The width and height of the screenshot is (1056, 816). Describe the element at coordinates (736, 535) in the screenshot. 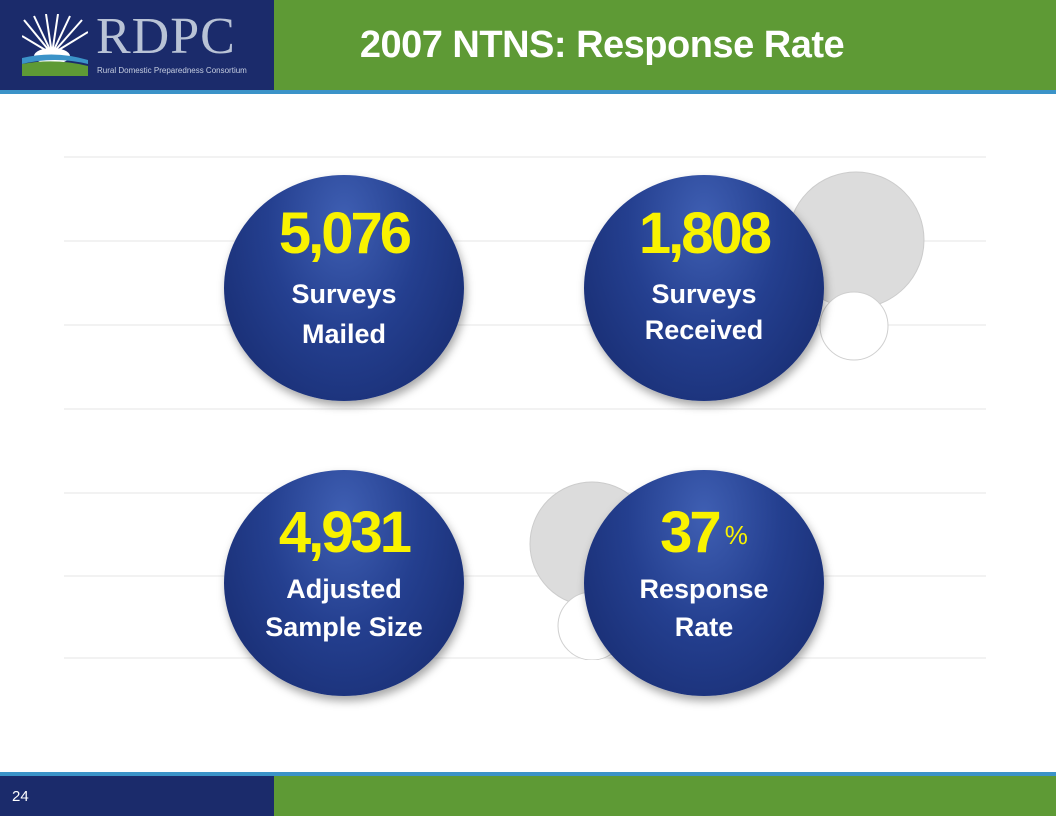

I see `stat-unit: %` at that location.